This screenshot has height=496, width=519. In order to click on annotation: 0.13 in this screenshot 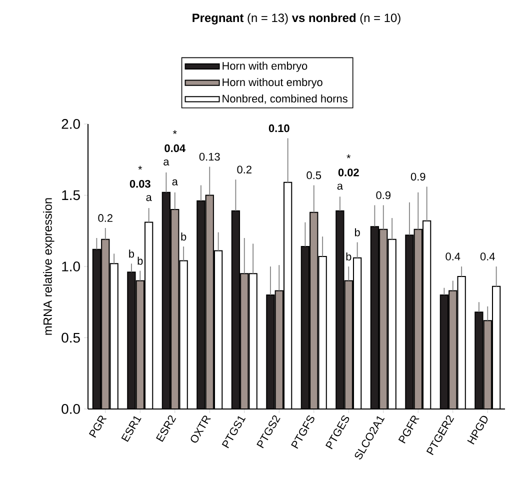, I will do `click(209, 156)`.